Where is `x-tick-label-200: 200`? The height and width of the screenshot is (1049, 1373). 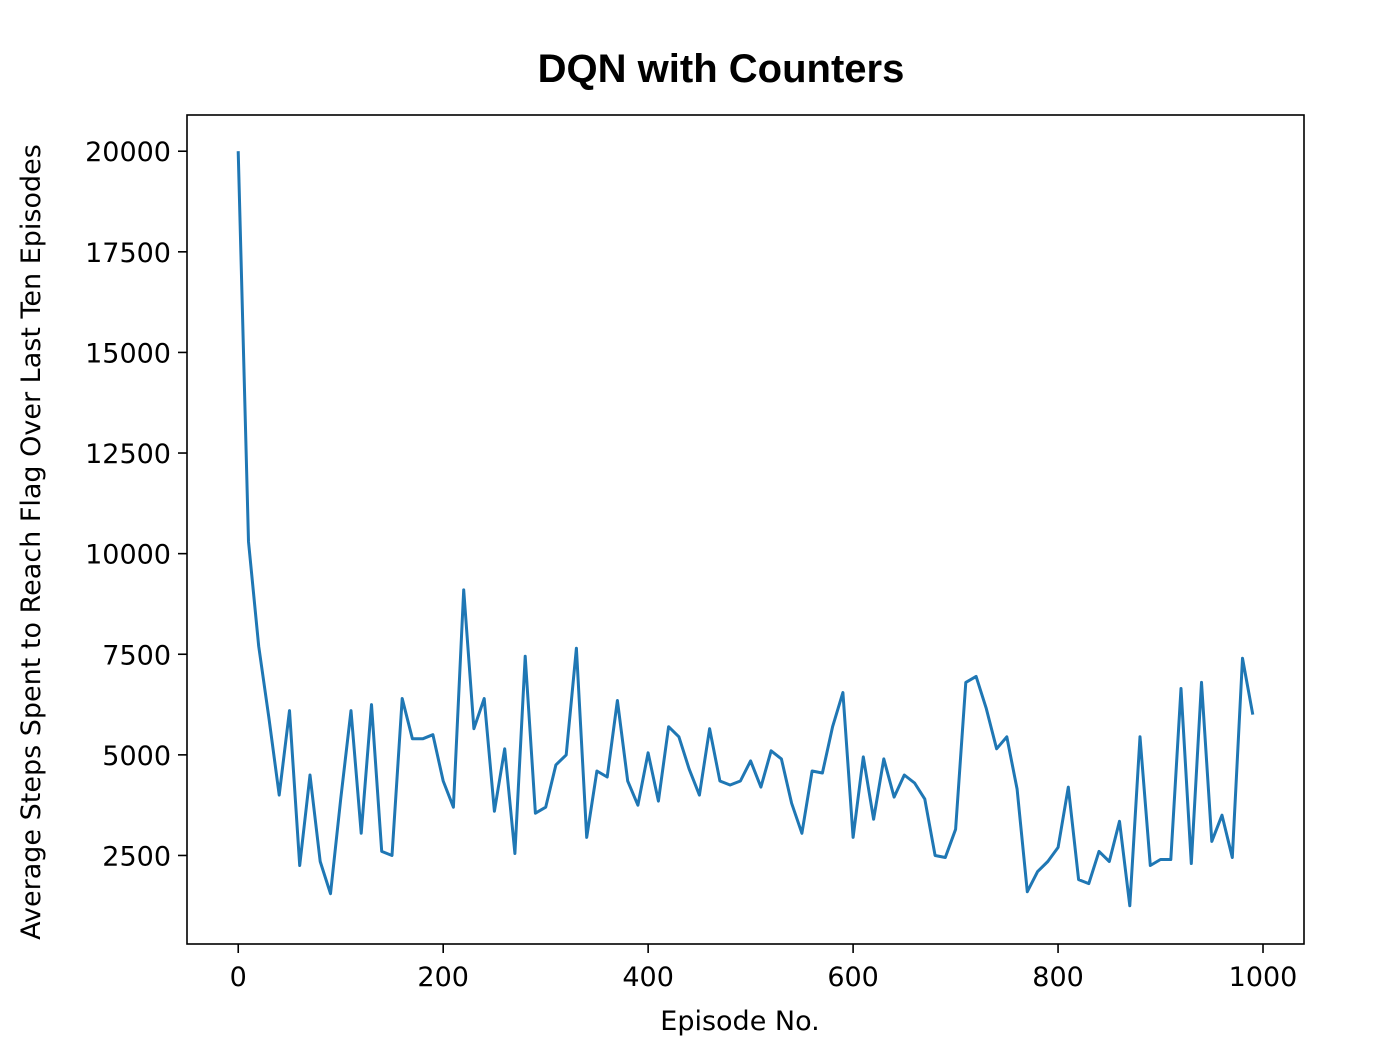 x-tick-label-200: 200 is located at coordinates (443, 977).